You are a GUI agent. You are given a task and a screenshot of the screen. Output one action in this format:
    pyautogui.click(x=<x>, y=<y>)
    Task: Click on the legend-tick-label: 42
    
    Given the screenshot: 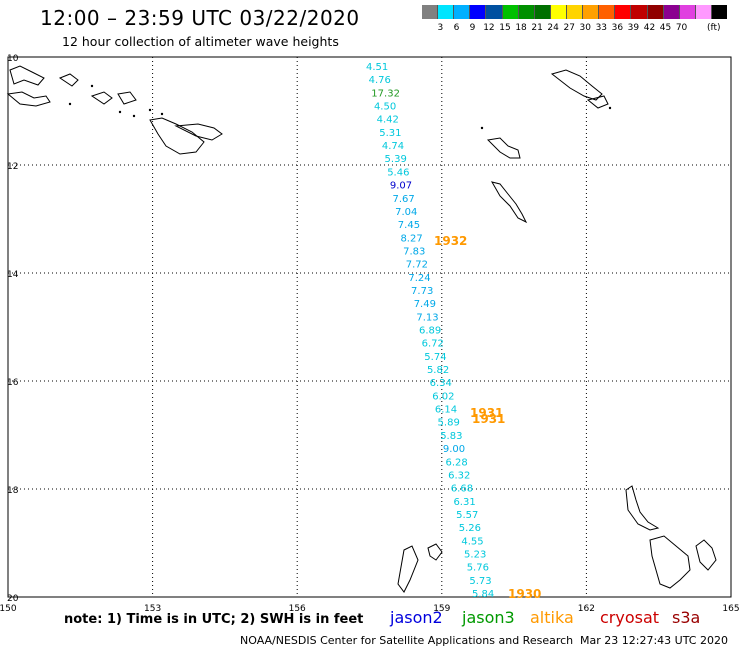 What is the action you would take?
    pyautogui.click(x=649, y=28)
    